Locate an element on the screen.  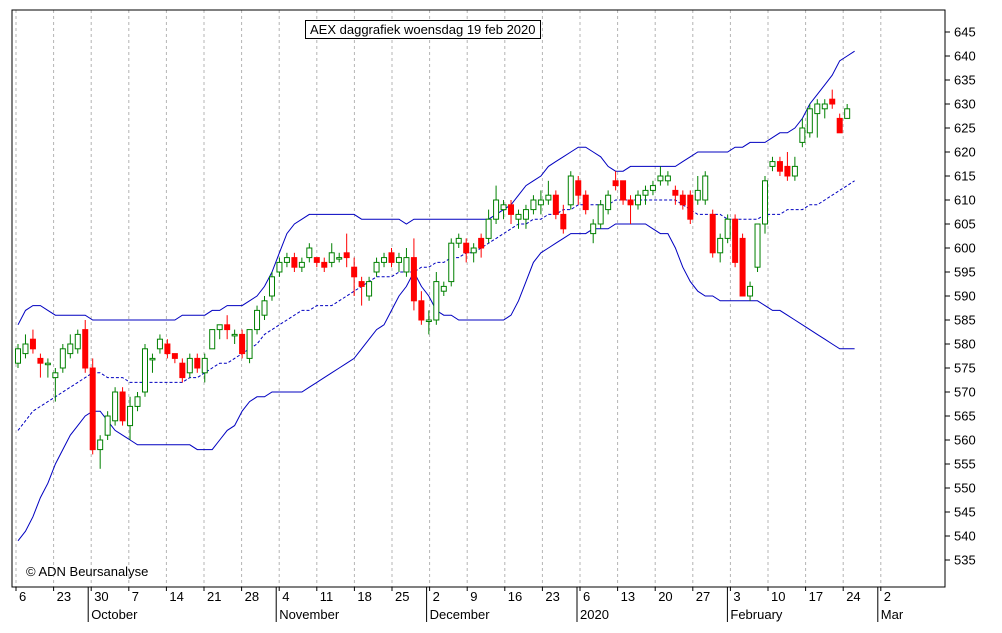
x-day-label: 4 is located at coordinates (285, 596).